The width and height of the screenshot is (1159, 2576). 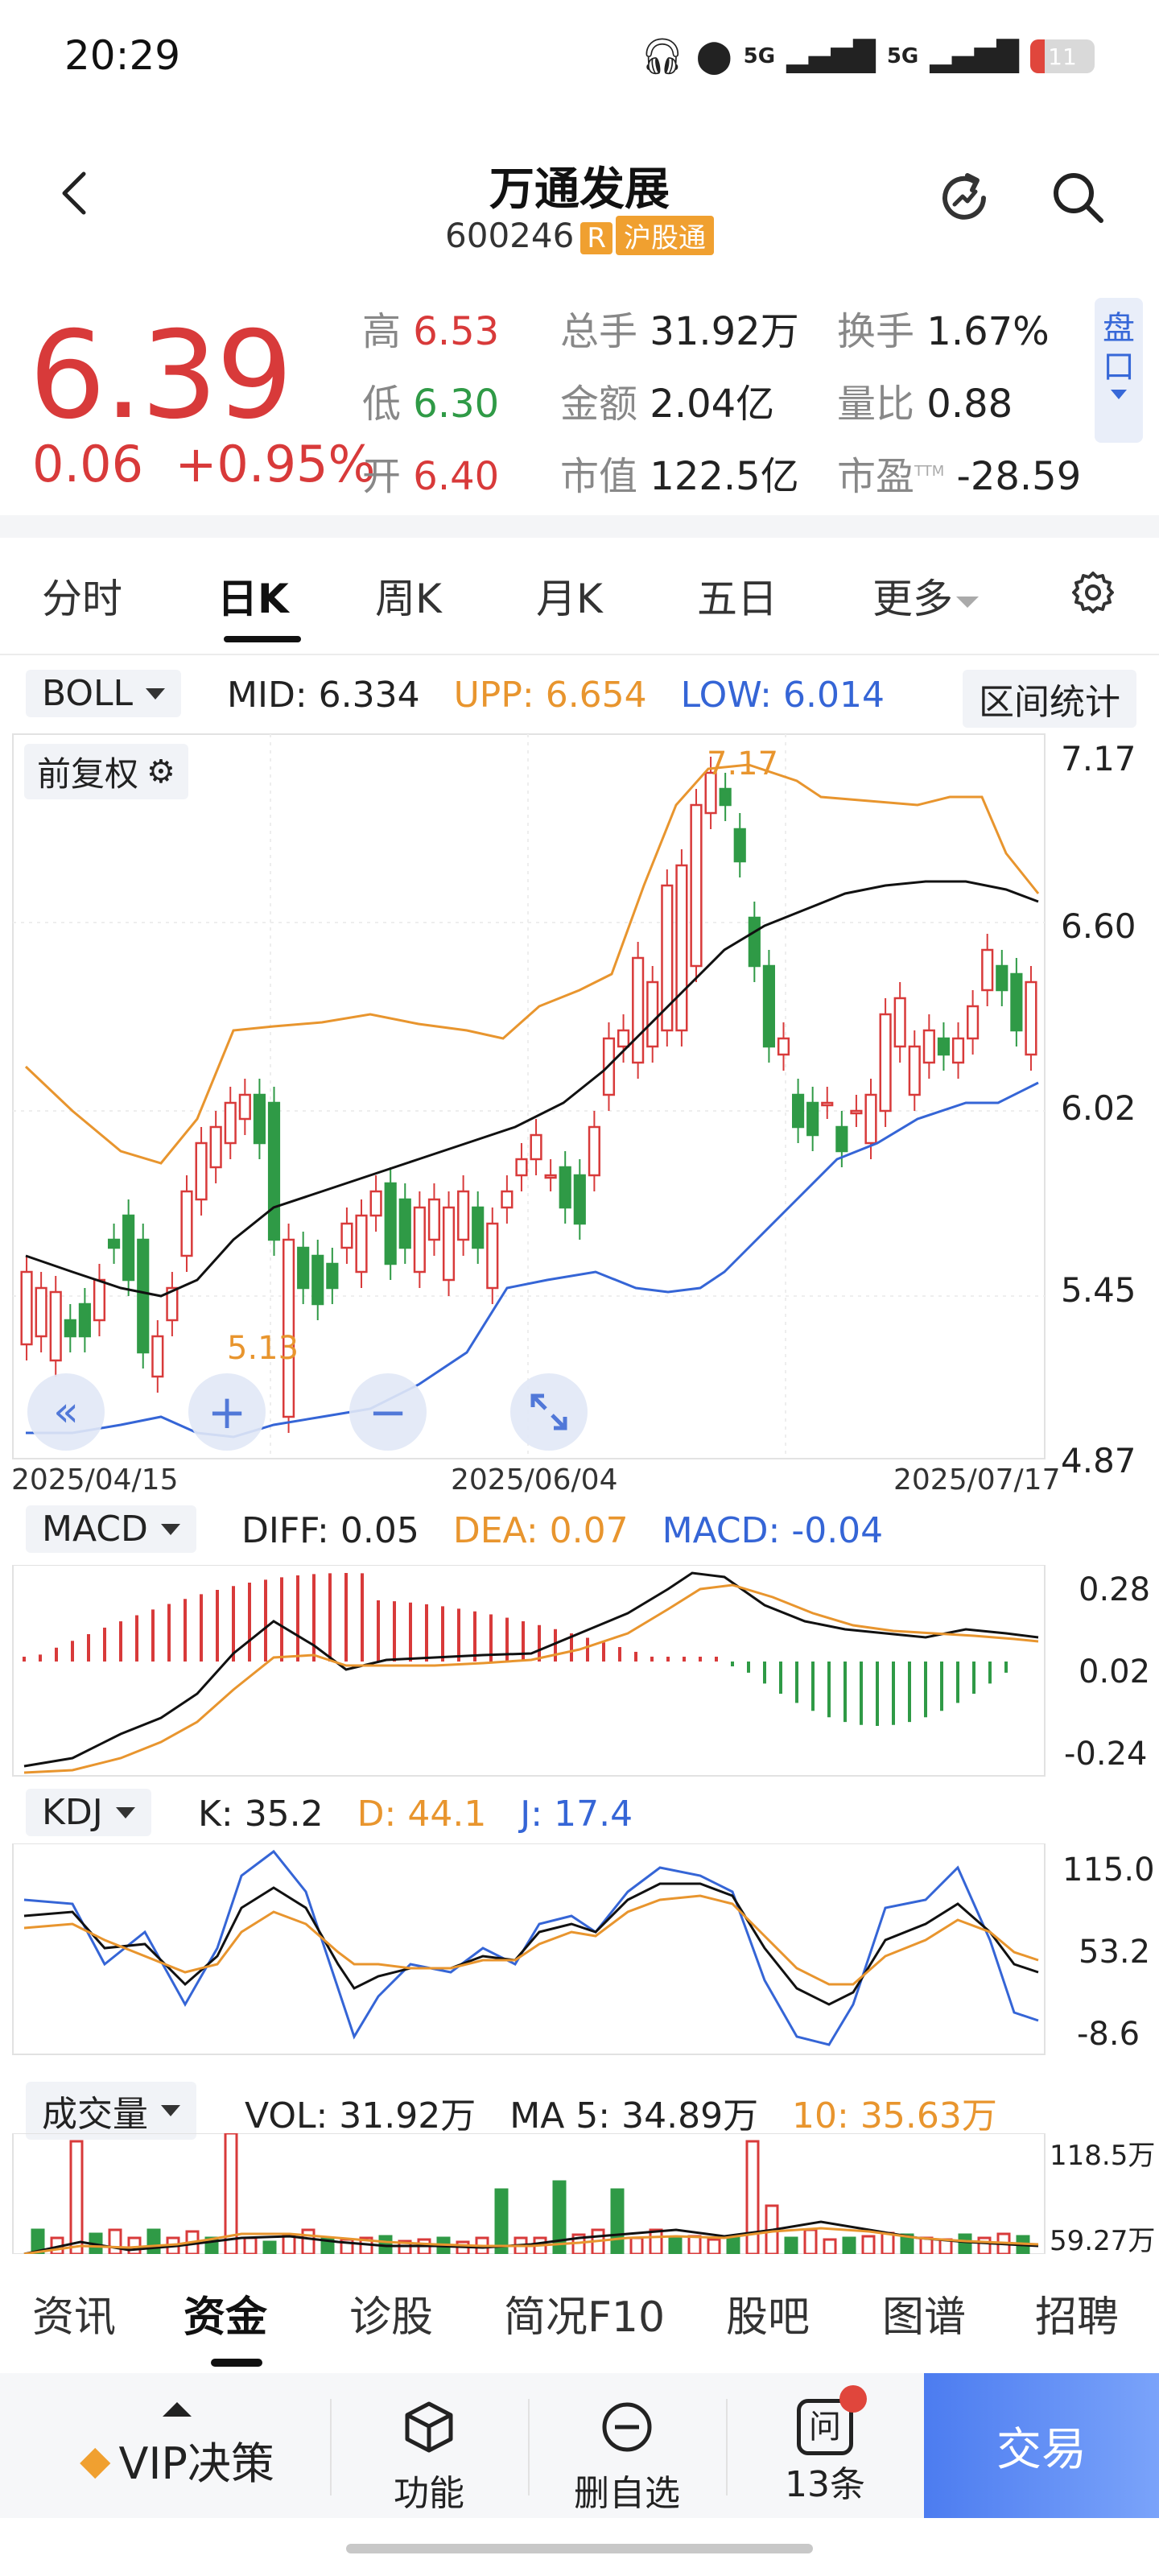 I want to click on tab-weekly-k: 周K, so click(x=408, y=599).